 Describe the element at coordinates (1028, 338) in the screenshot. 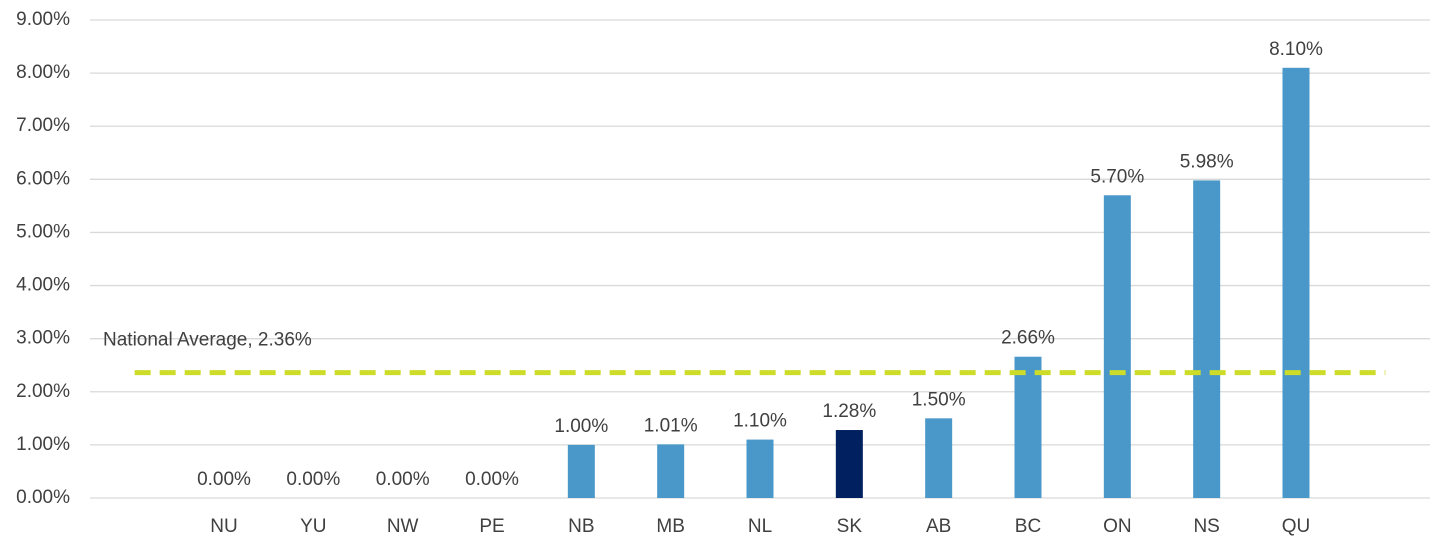

I see `data-label: 2.66%` at that location.